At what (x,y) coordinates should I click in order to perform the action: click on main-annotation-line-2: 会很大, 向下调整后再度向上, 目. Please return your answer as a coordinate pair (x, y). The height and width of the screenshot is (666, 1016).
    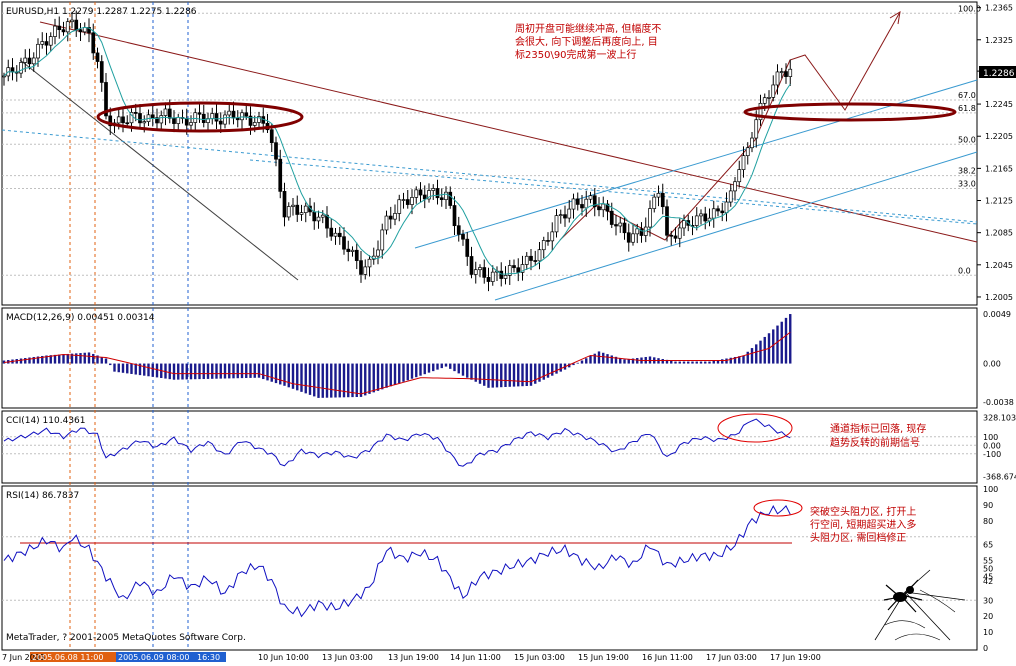
    Looking at the image, I should click on (586, 41).